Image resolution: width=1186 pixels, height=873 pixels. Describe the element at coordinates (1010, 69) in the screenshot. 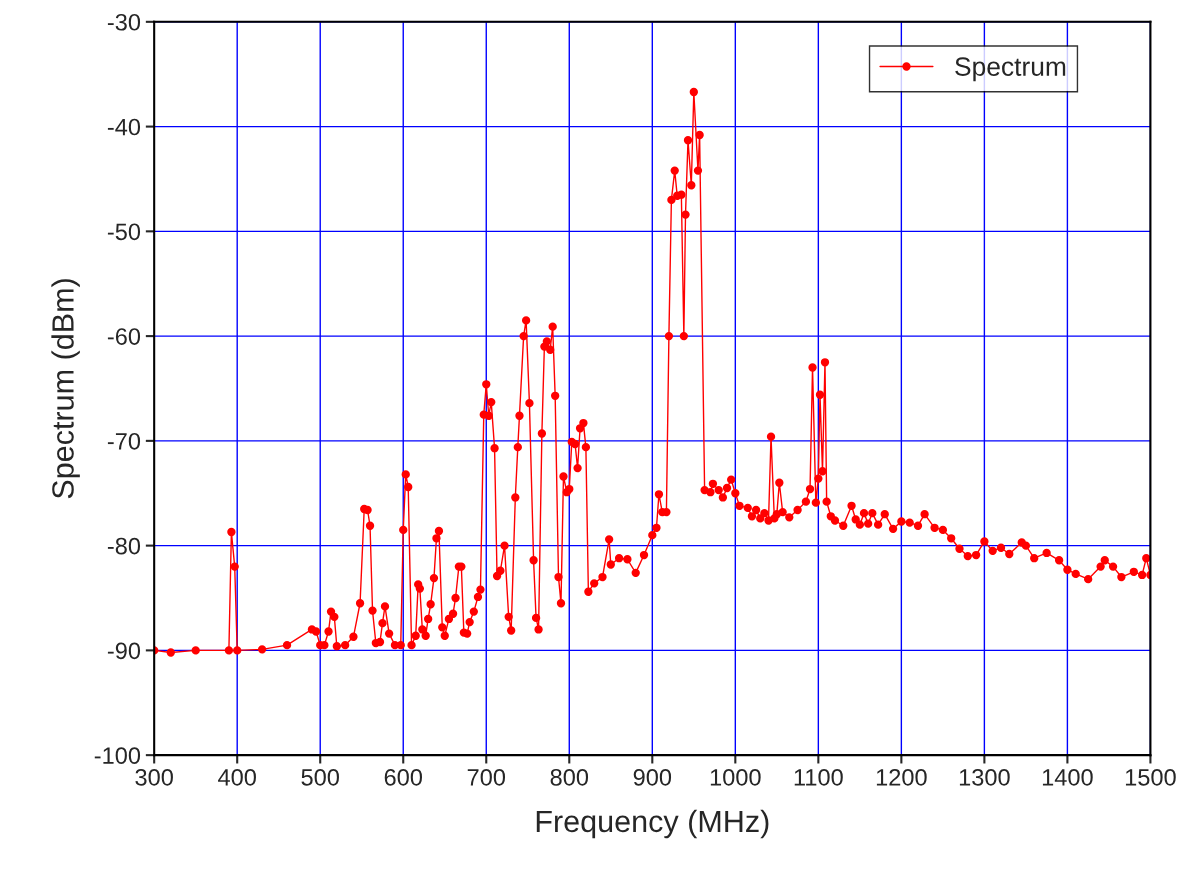

I see `legend-label: Spectrum` at that location.